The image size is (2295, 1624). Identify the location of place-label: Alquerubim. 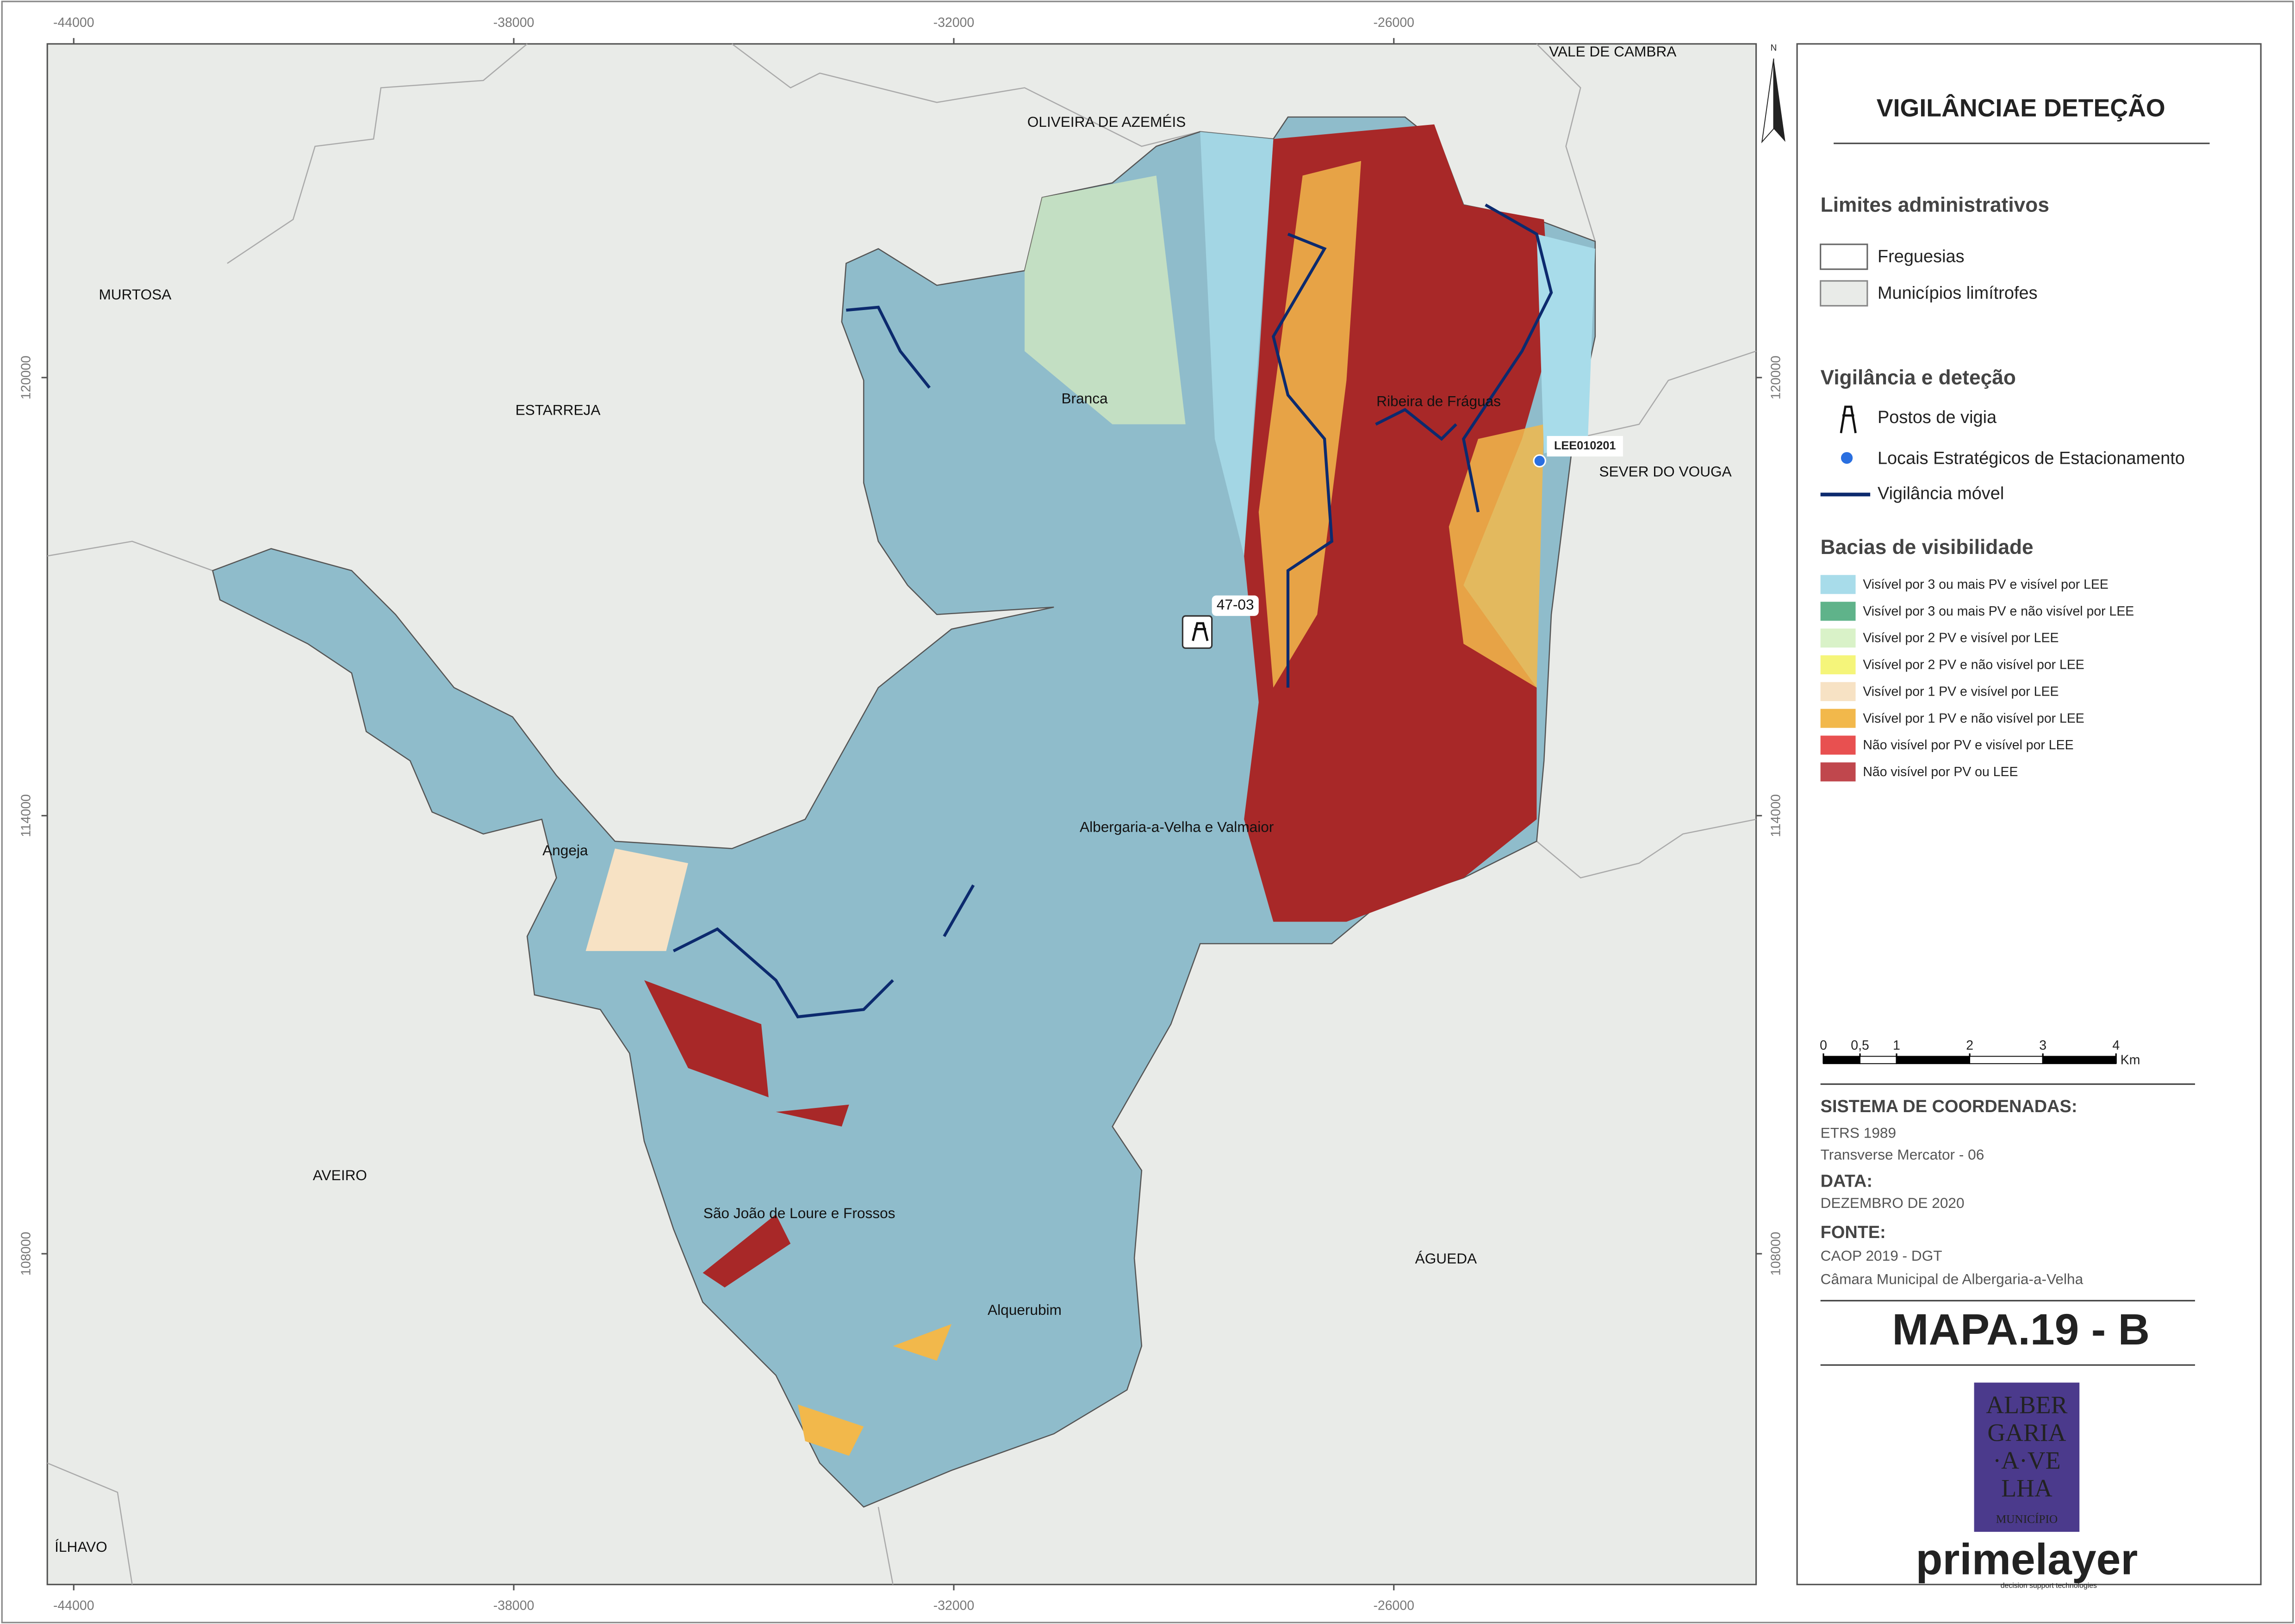
(1025, 1309).